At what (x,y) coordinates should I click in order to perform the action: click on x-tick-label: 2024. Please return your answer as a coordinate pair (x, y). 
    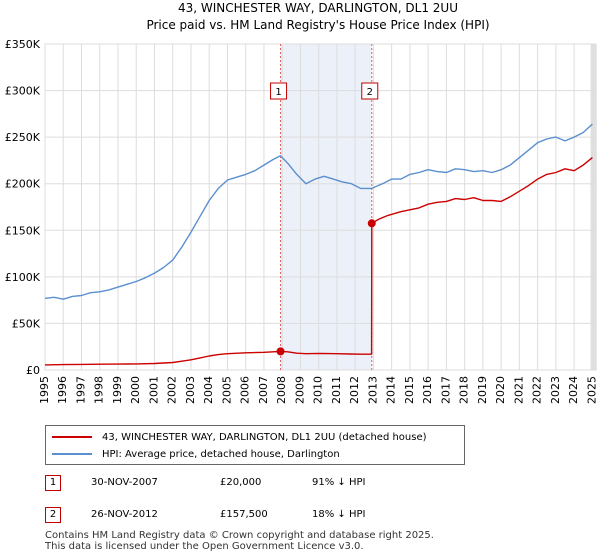
    Looking at the image, I should click on (573, 390).